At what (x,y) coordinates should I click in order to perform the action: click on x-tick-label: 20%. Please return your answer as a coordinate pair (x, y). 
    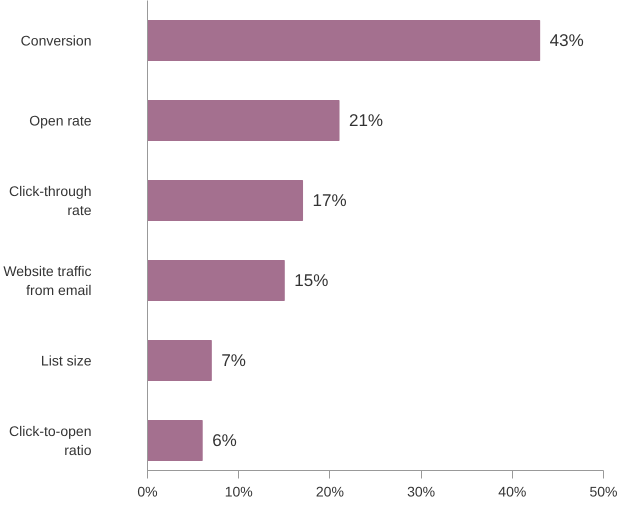
    Looking at the image, I should click on (330, 492).